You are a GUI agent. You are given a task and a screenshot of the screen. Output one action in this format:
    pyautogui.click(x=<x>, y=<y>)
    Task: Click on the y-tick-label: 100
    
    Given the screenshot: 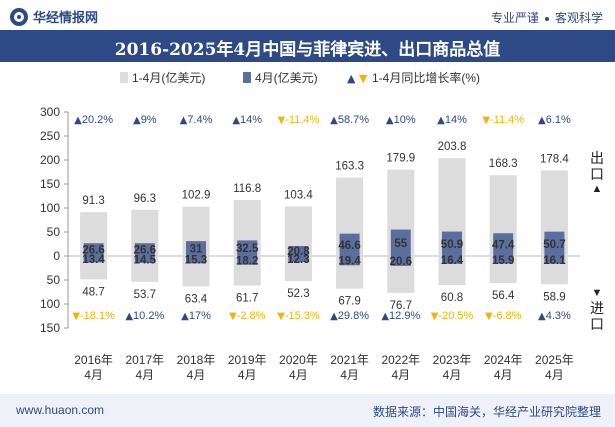 What is the action you would take?
    pyautogui.click(x=50, y=208)
    